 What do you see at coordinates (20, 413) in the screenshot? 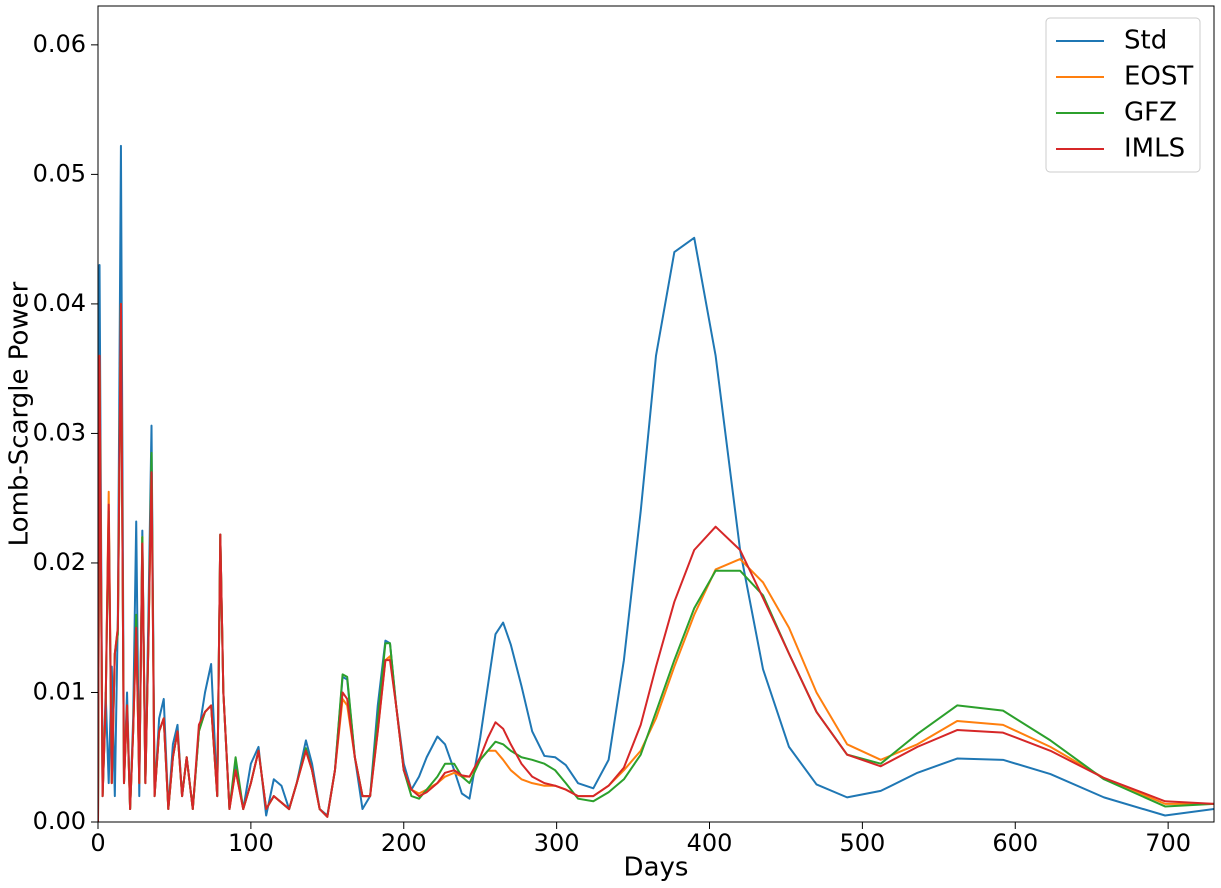
I see `y-axis-label: Lomb-Scargle Power` at bounding box center [20, 413].